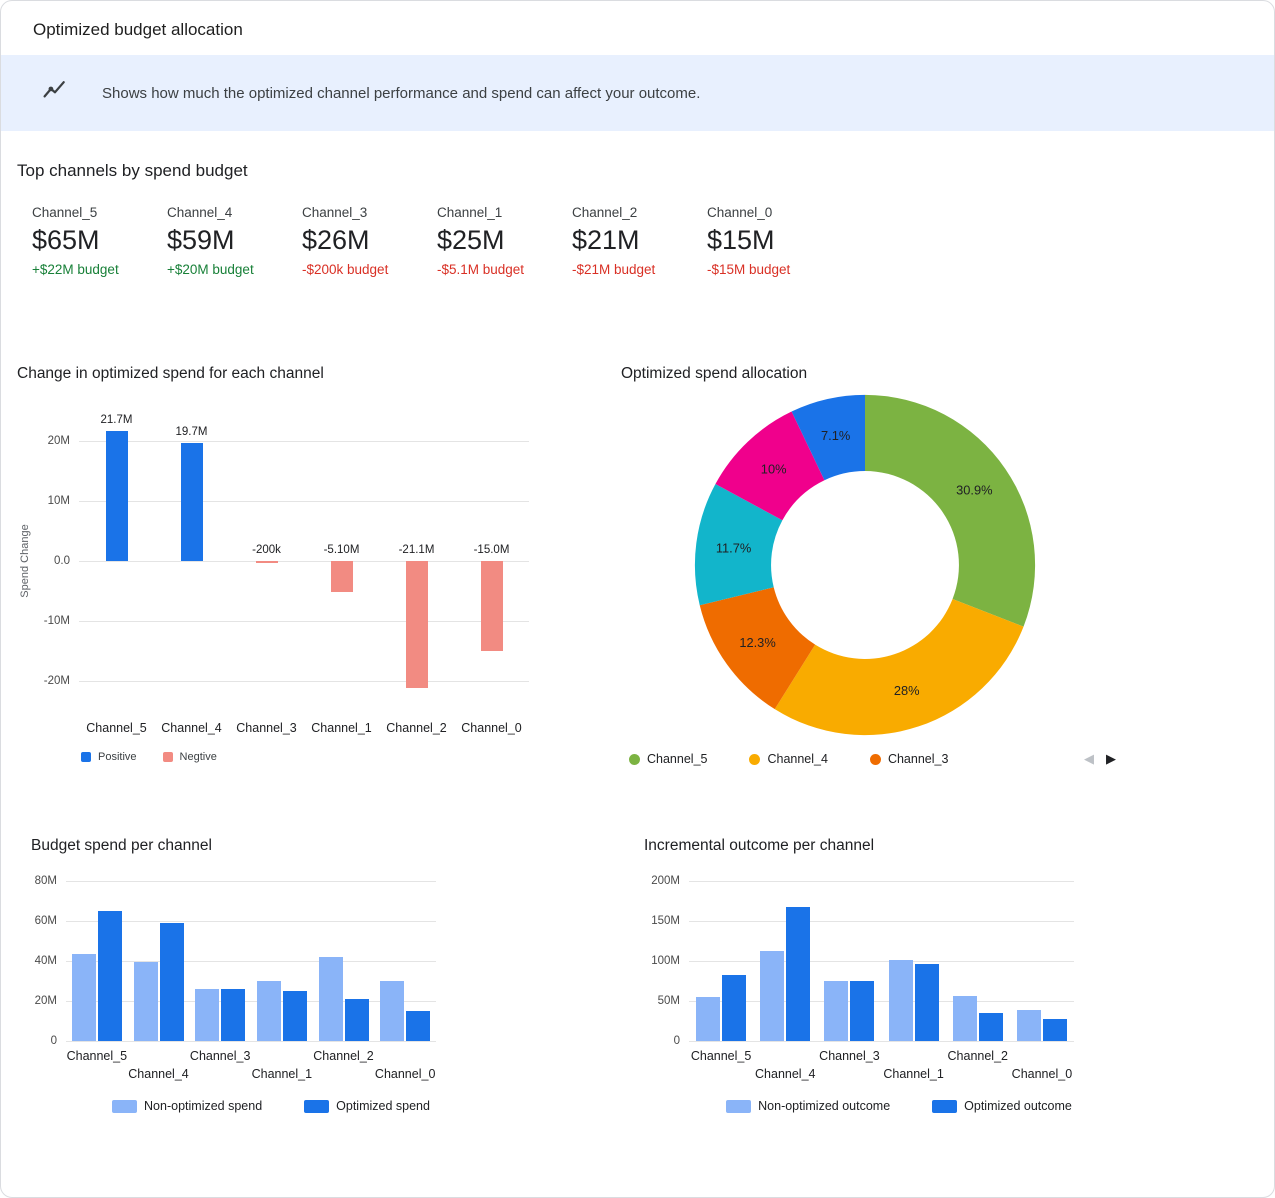 Image resolution: width=1275 pixels, height=1198 pixels. I want to click on legend-item: Channel_5, so click(668, 759).